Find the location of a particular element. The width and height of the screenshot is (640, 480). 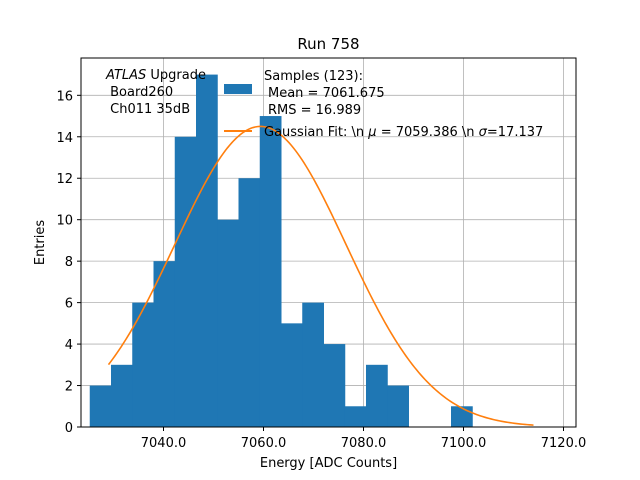

legend-fit-sigma-value: =17.137 is located at coordinates (515, 132).